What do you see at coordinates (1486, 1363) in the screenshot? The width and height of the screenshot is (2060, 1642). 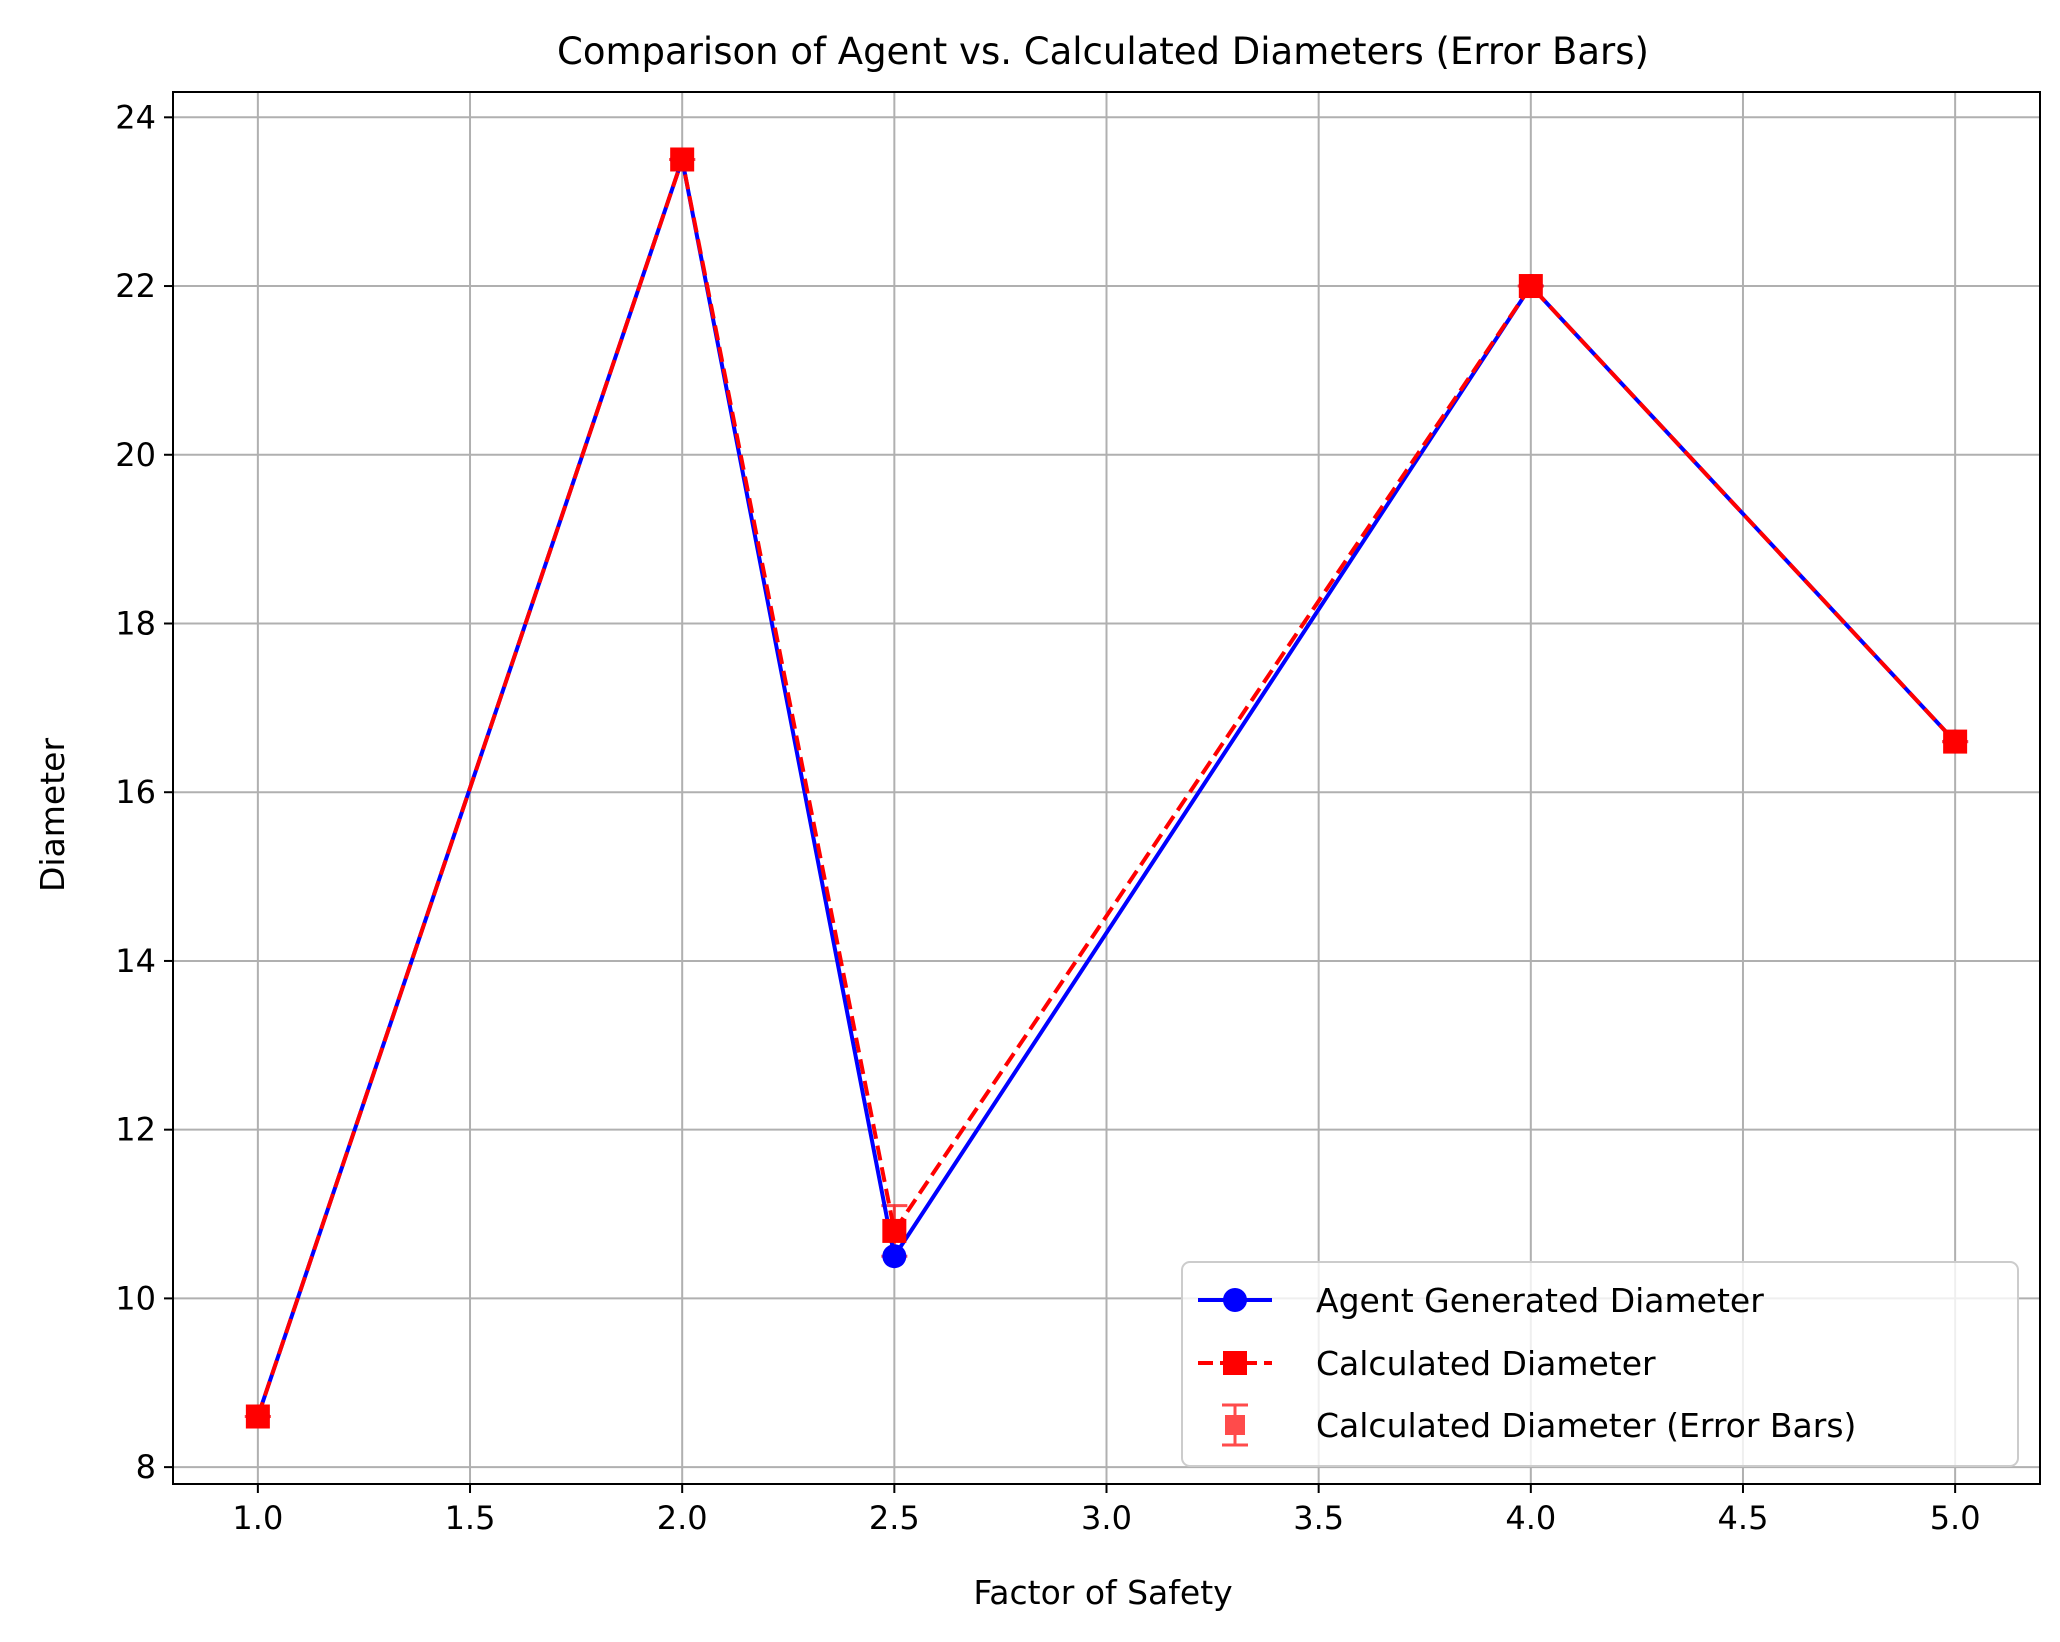 I see `legend-label: Calculated Diameter` at bounding box center [1486, 1363].